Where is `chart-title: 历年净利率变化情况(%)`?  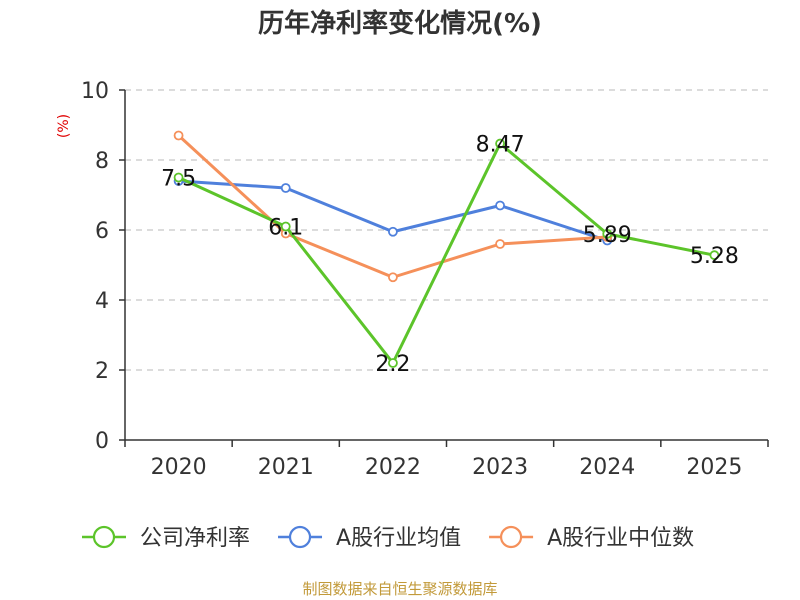 chart-title: 历年净利率变化情况(%) is located at coordinates (400, 23).